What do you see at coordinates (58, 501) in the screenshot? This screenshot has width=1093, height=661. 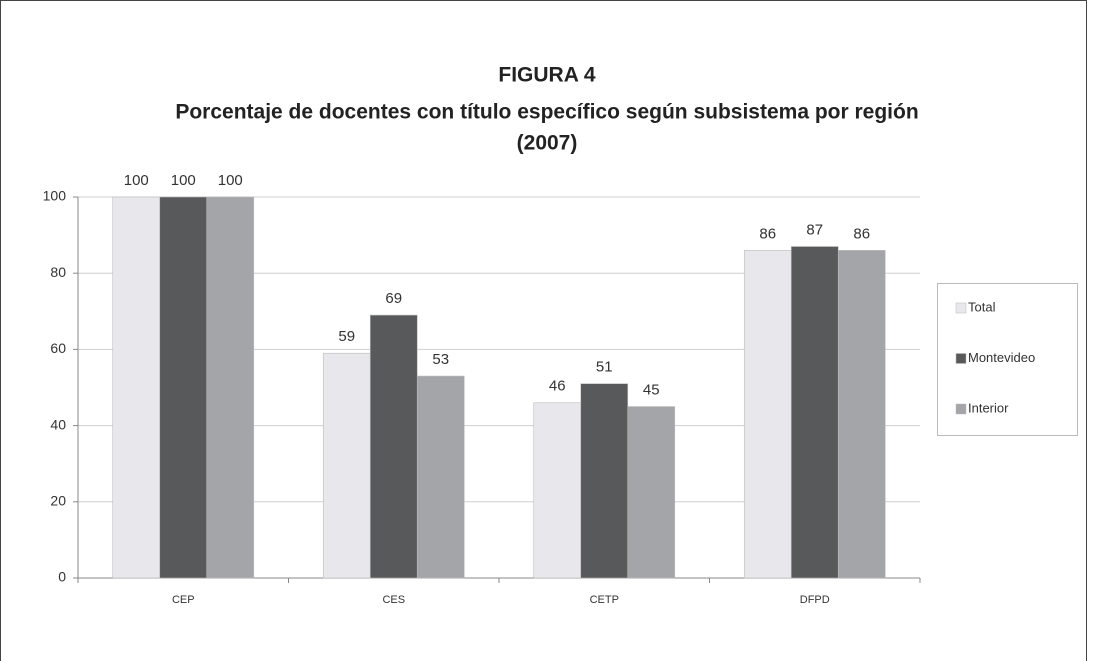 I see `y-tick-label: 20` at bounding box center [58, 501].